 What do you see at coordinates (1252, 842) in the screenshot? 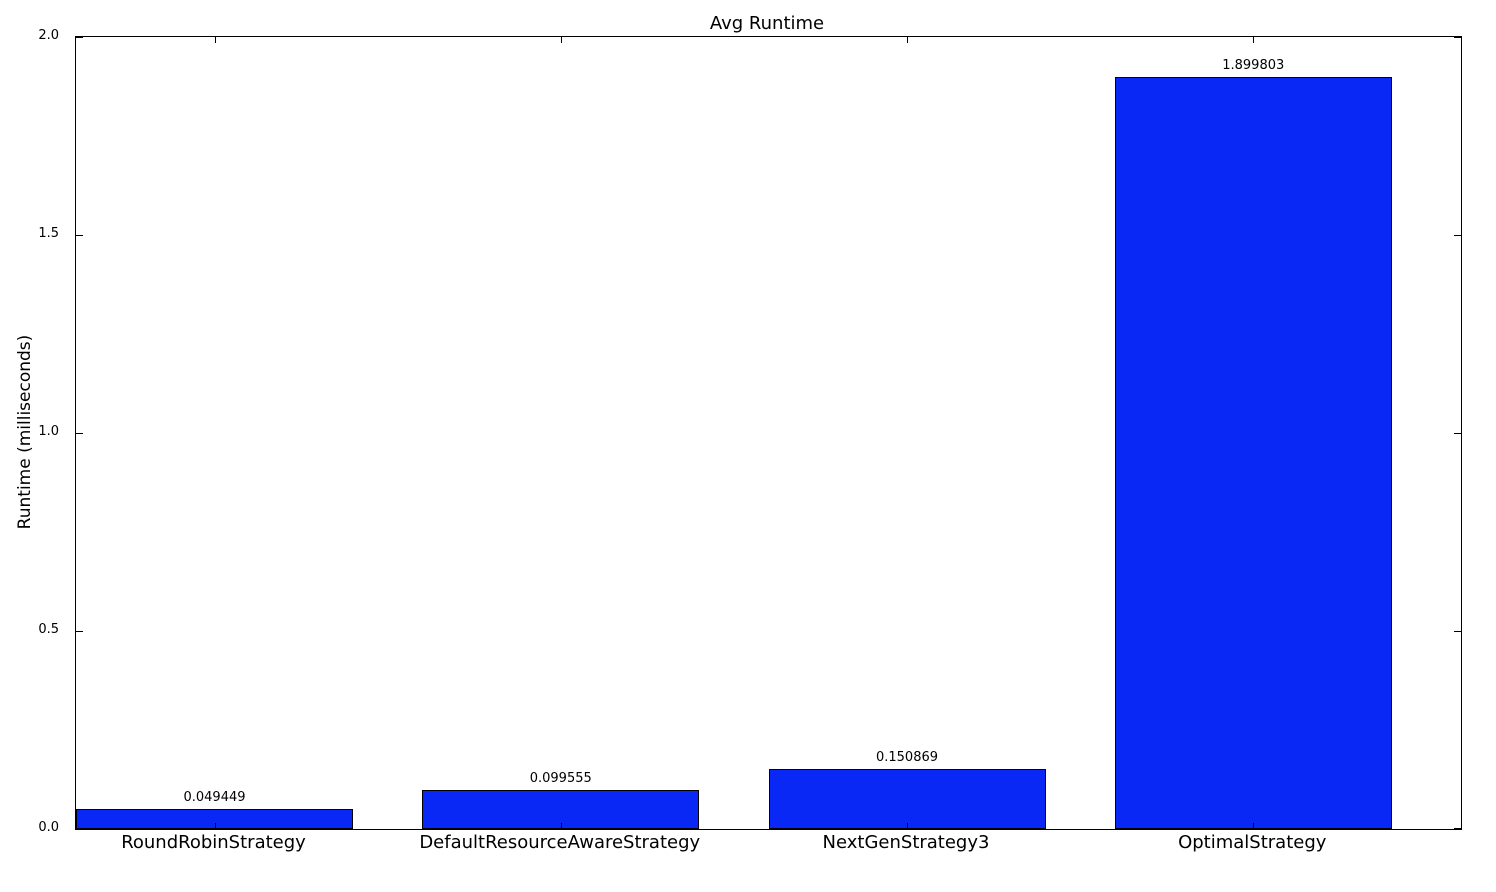
I see `x-tick-label: OptimalStrategy` at bounding box center [1252, 842].